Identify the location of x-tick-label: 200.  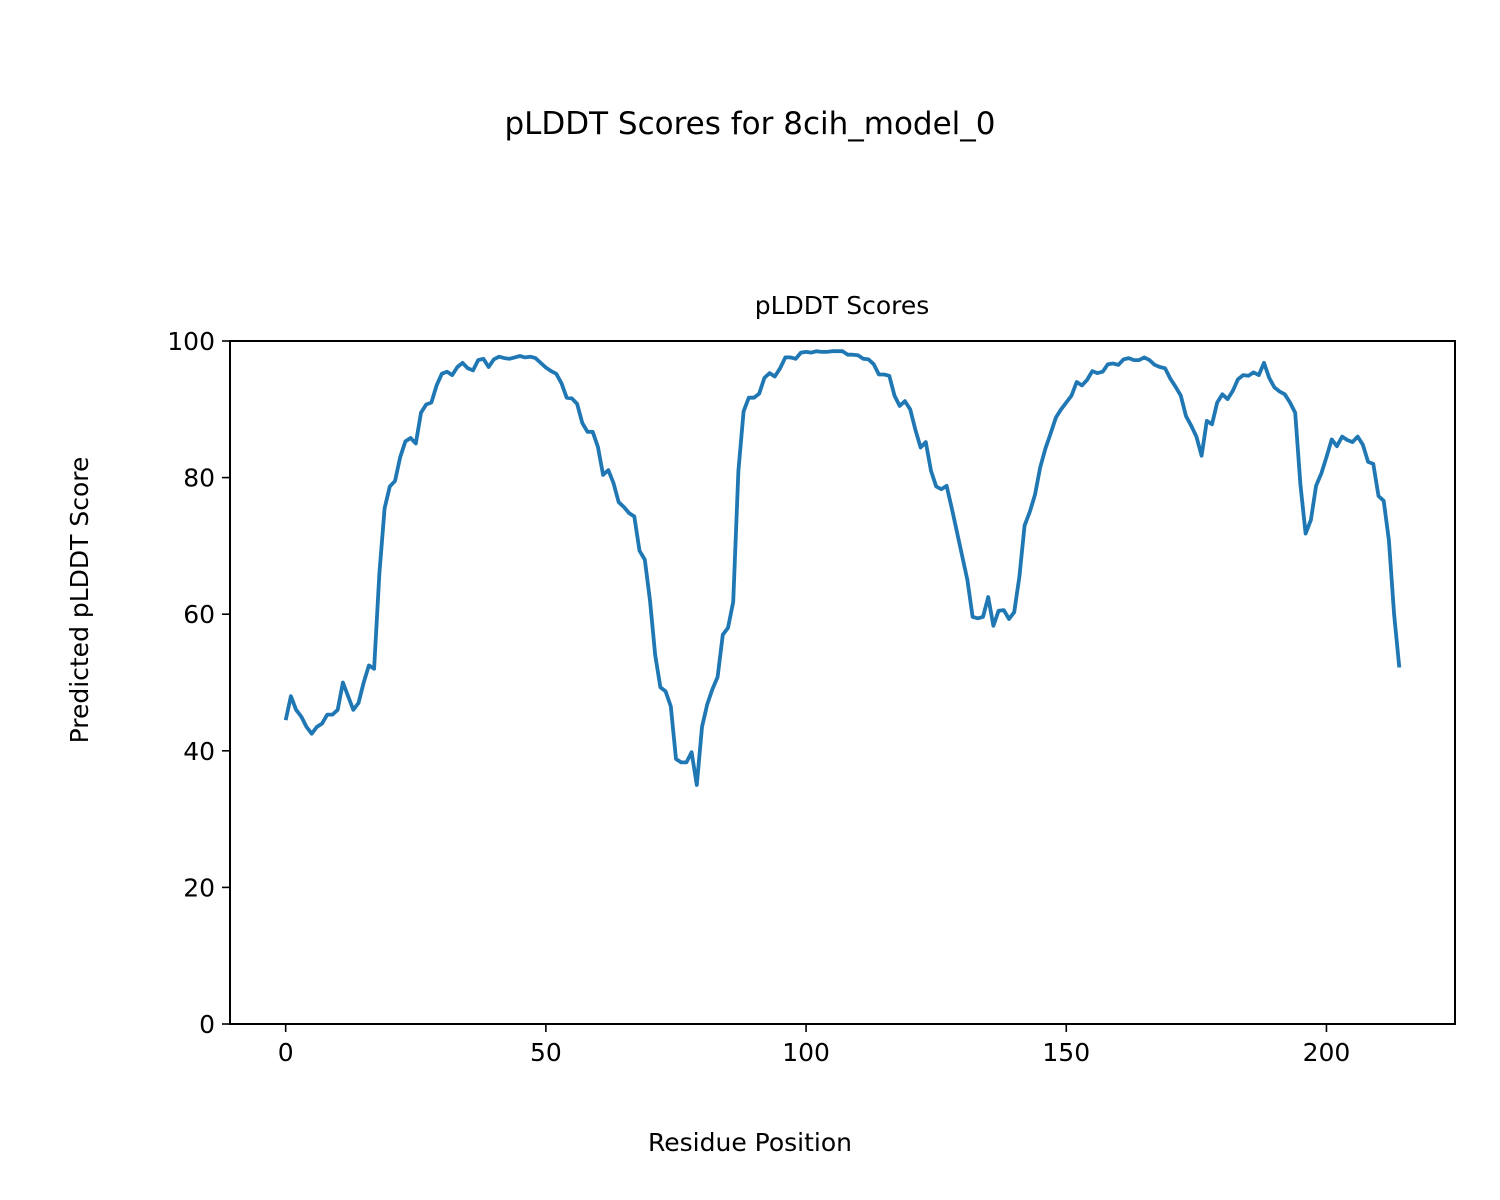
(1327, 1052).